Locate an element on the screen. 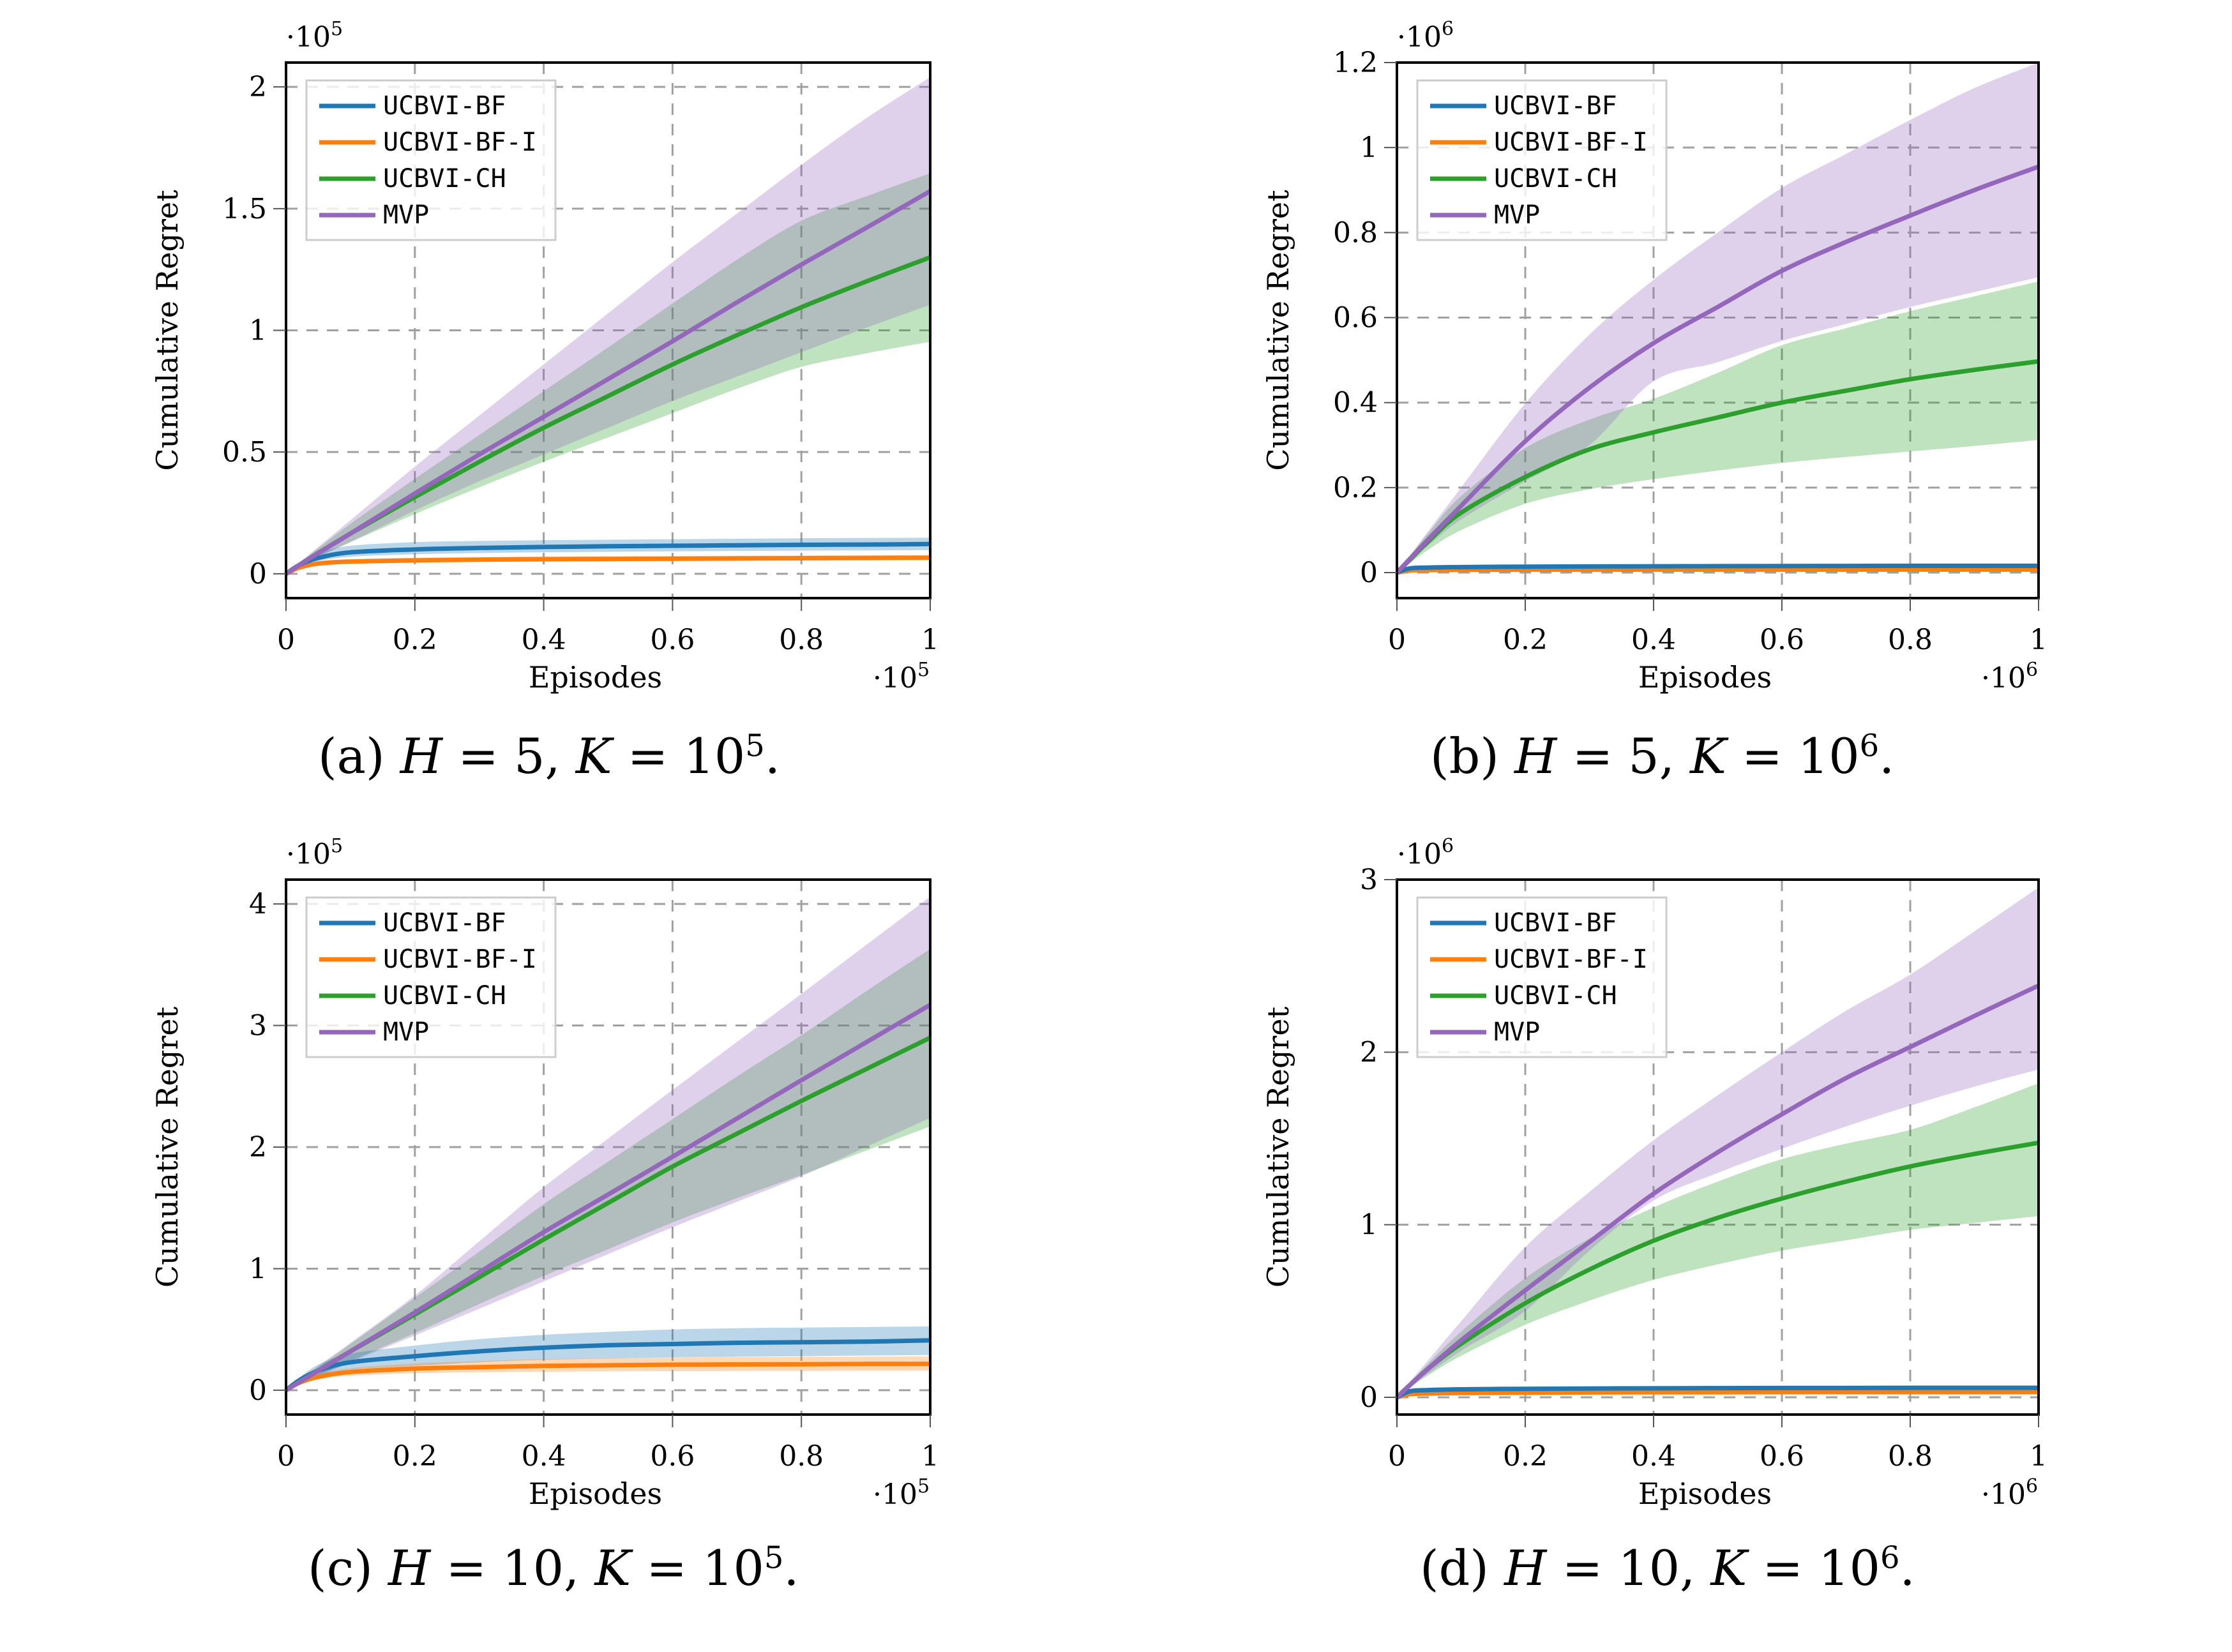 The height and width of the screenshot is (1652, 2232). lines-a is located at coordinates (608, 382).